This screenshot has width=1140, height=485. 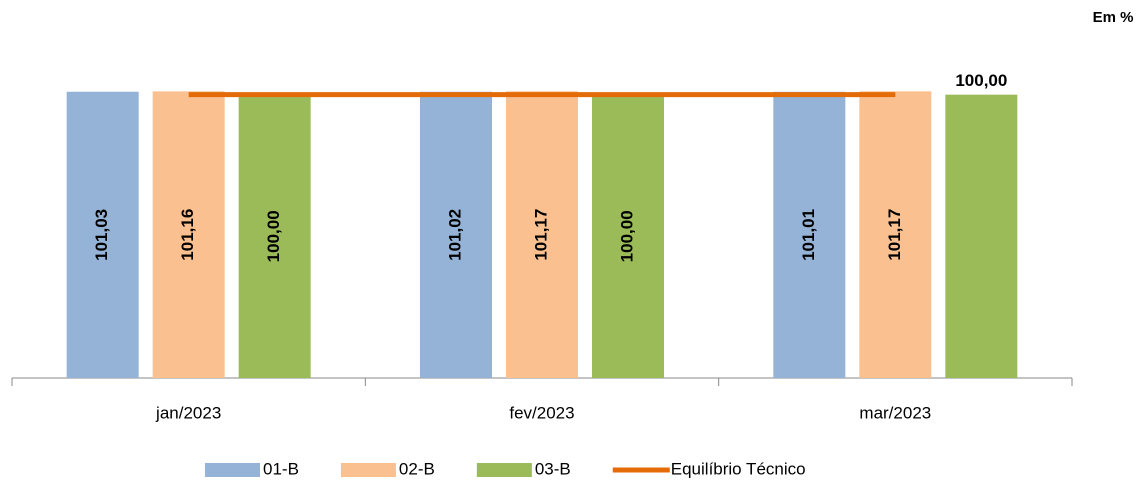 I want to click on unit-note: Em %, so click(x=1113, y=17).